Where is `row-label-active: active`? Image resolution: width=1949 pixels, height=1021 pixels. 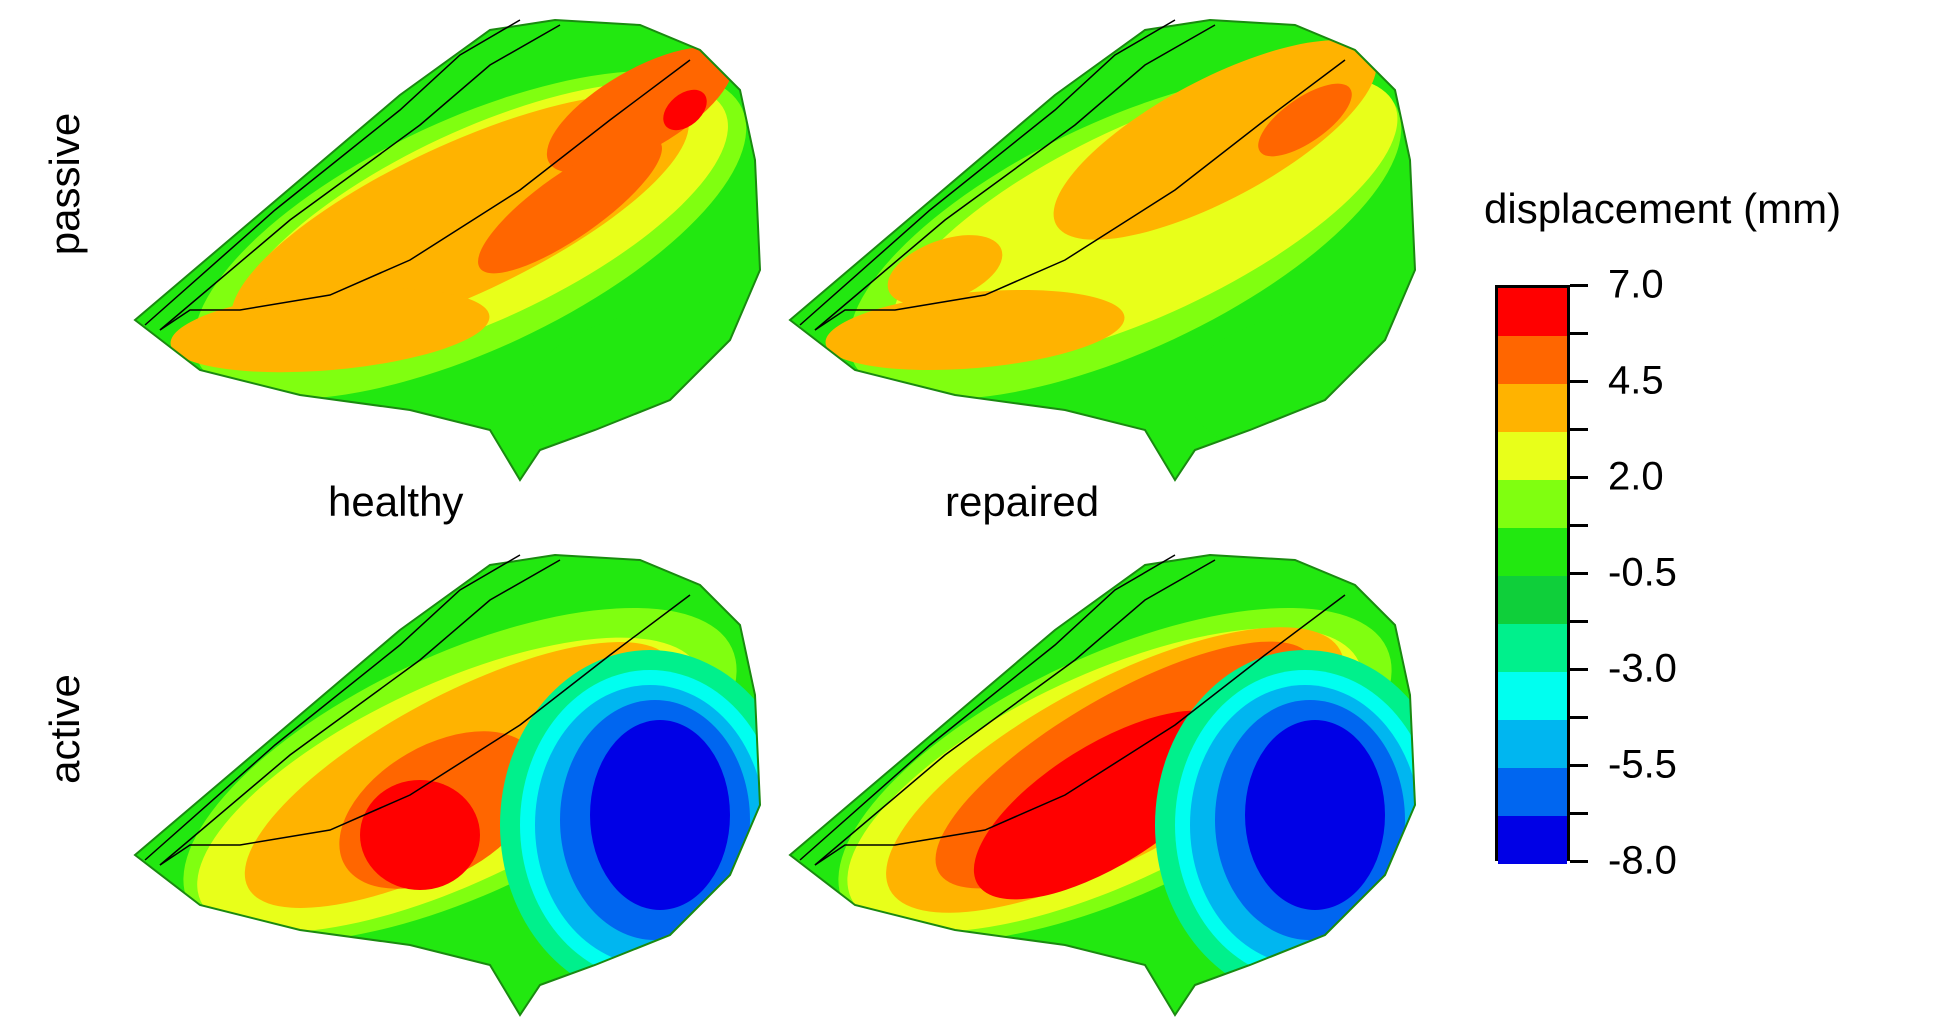
row-label-active: active is located at coordinates (64, 729).